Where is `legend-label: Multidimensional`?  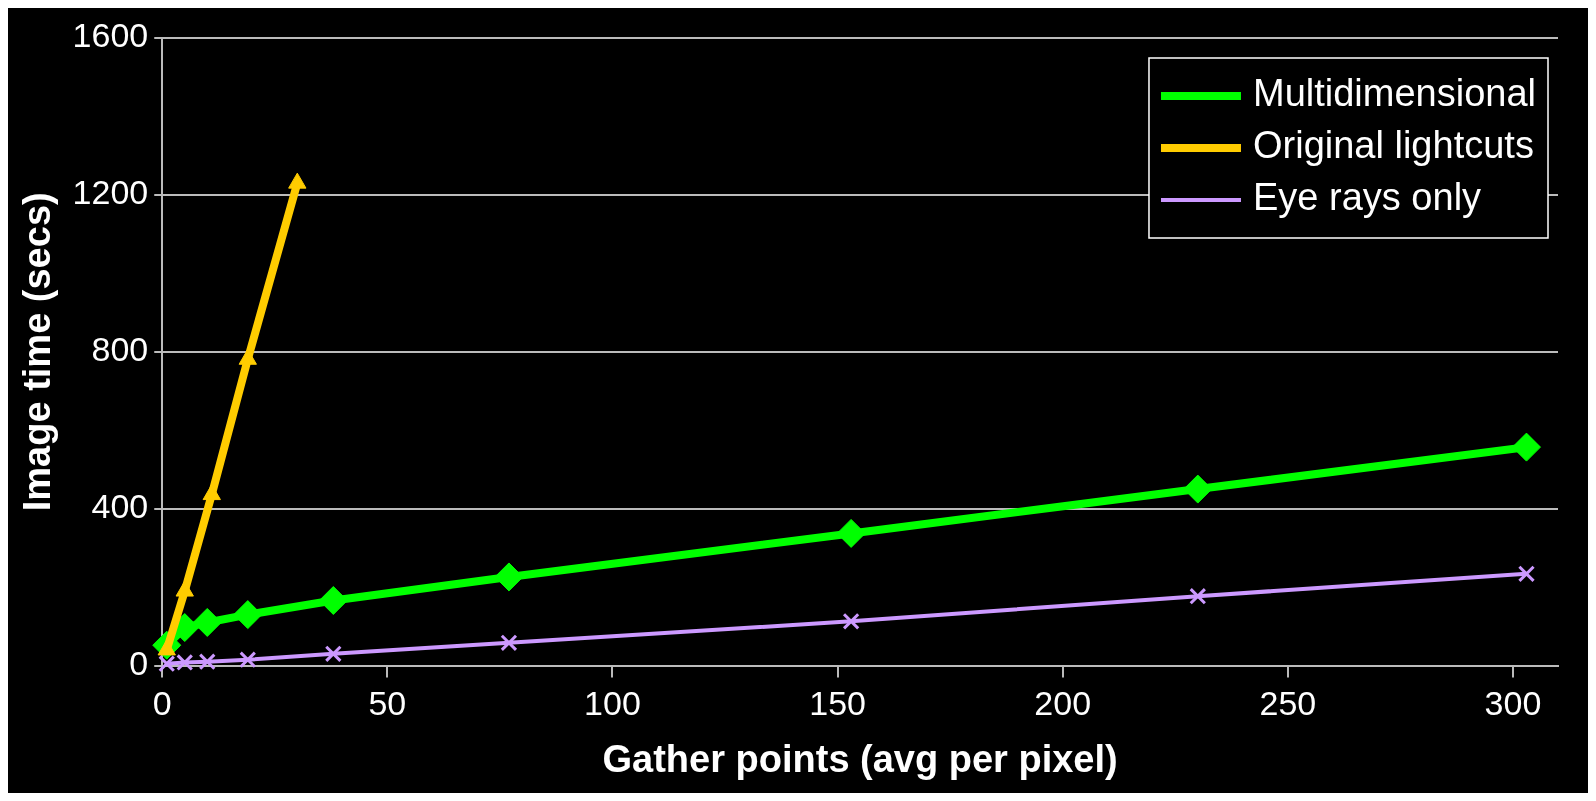 legend-label: Multidimensional is located at coordinates (1394, 93).